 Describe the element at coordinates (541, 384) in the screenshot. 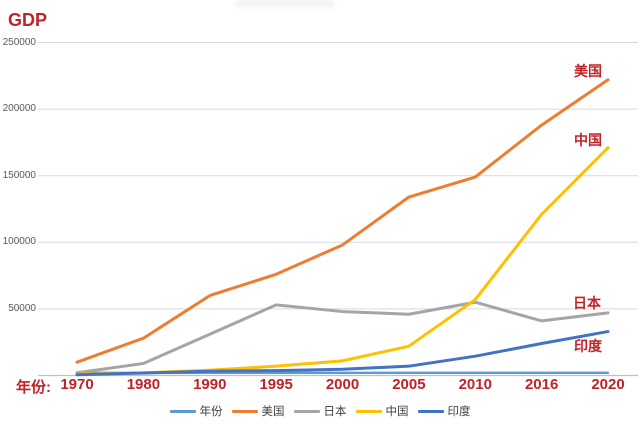

I see `x-tick-label: 2016` at that location.